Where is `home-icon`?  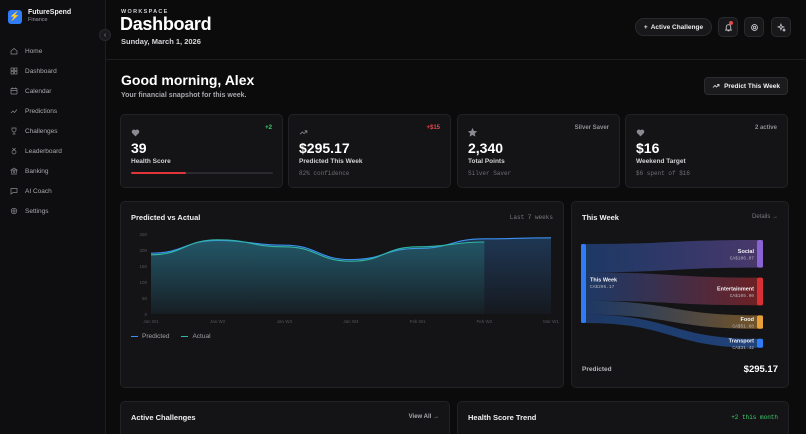 home-icon is located at coordinates (14, 51).